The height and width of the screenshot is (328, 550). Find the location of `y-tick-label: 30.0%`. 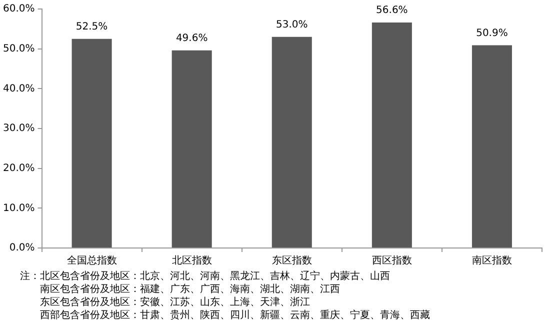

y-tick-label: 30.0% is located at coordinates (18, 128).